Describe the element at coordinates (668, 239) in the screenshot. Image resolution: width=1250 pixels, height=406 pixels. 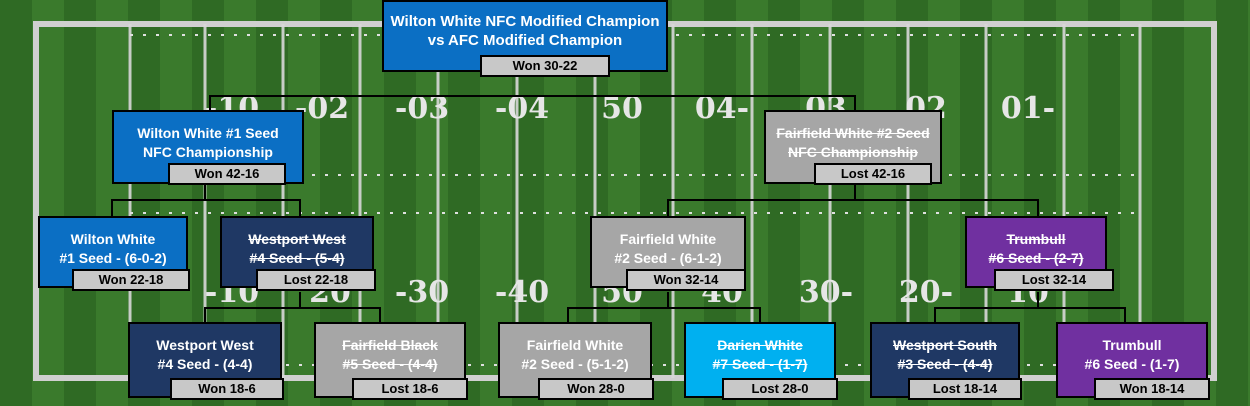
I see `quarter-3-line1: Fairfield White` at that location.